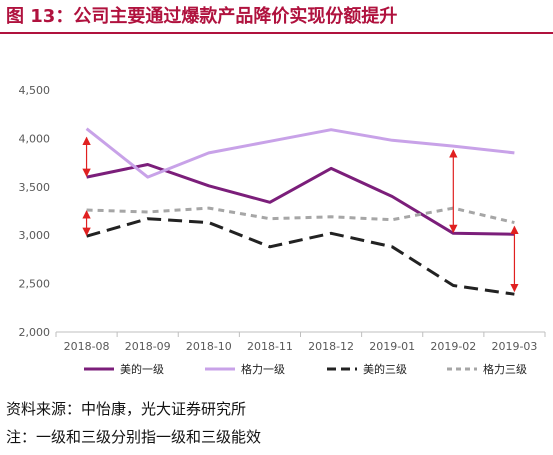 This screenshot has width=553, height=455. What do you see at coordinates (35, 187) in the screenshot?
I see `y-tick-label: 3,500` at bounding box center [35, 187].